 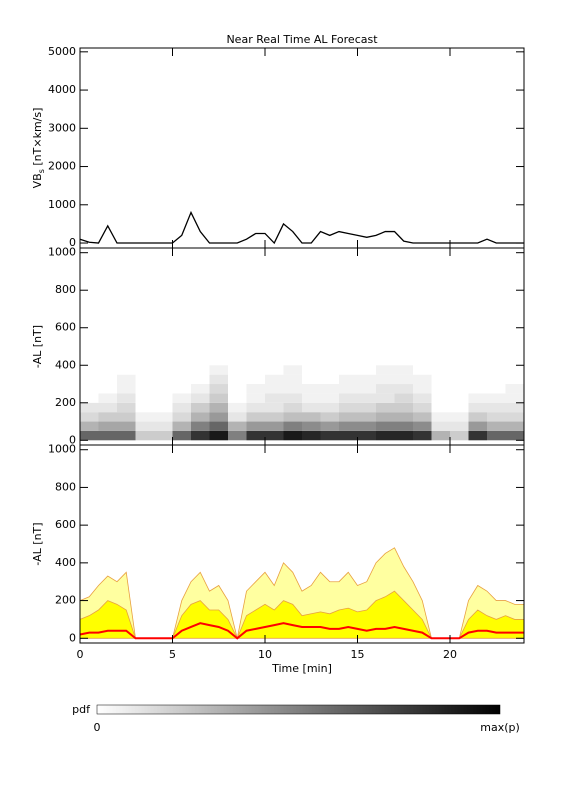 I want to click on y-tick-label: 200, so click(x=65, y=600).